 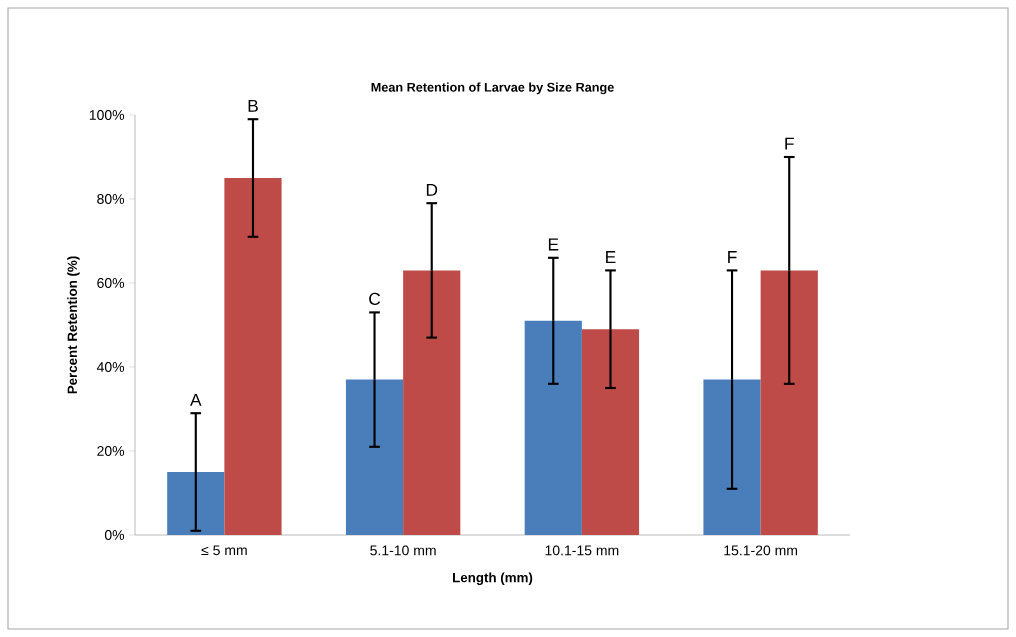 What do you see at coordinates (493, 578) in the screenshot?
I see `x-axis-title: Length (mm)` at bounding box center [493, 578].